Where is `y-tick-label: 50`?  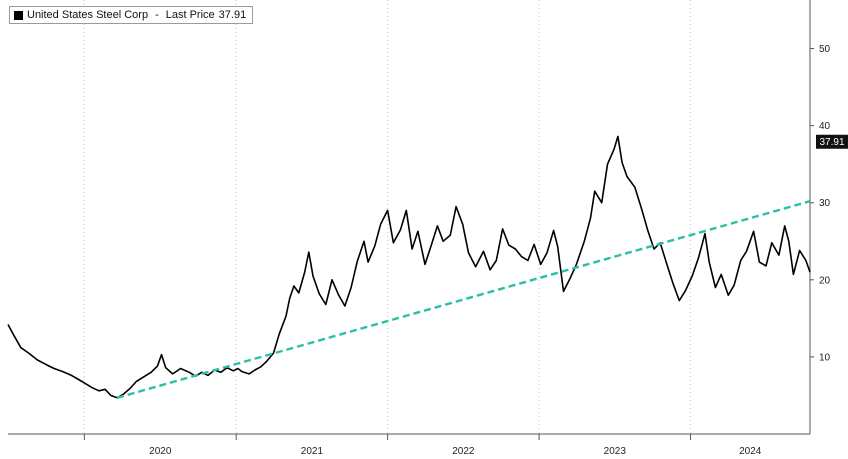
y-tick-label: 50 is located at coordinates (825, 49).